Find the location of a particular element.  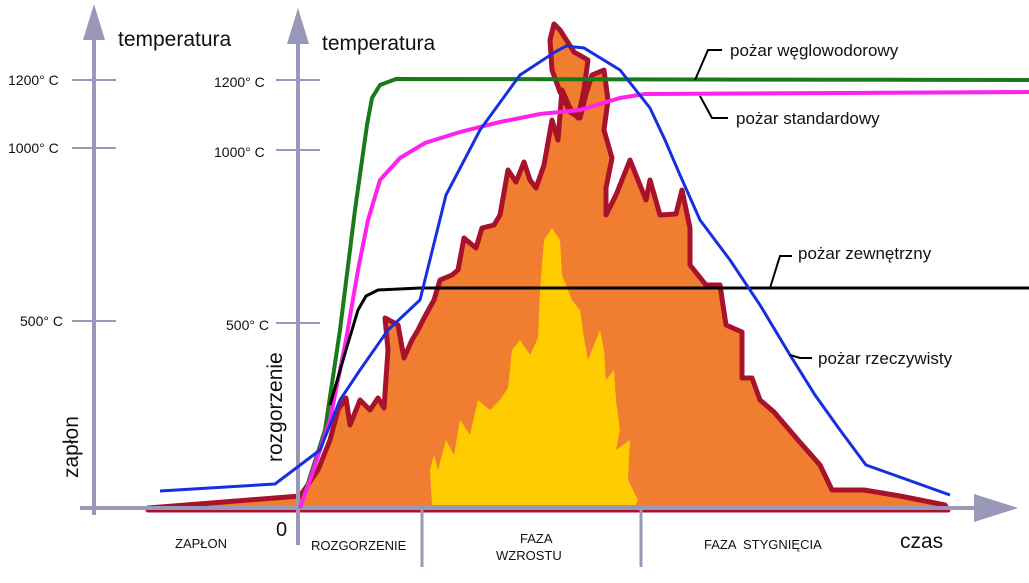

left-y-axis-label: temperatura is located at coordinates (175, 39).